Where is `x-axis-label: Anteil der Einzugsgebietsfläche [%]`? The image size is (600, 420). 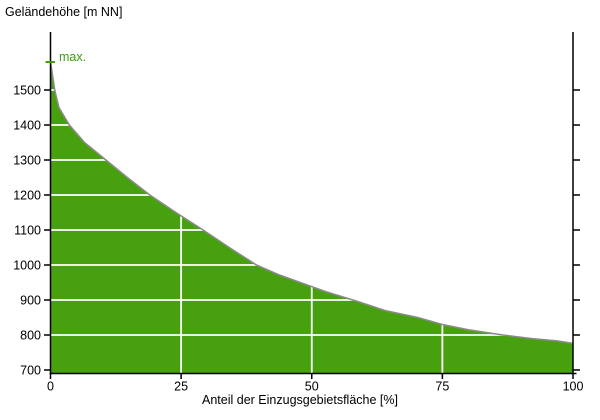
x-axis-label: Anteil der Einzugsgebietsfläche [%] is located at coordinates (300, 400).